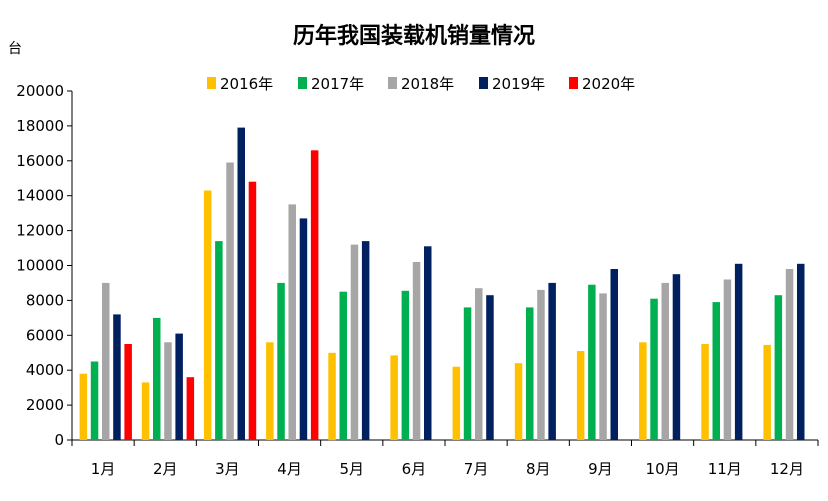 The width and height of the screenshot is (828, 501). I want to click on bar-2019年-11月, so click(738, 351).